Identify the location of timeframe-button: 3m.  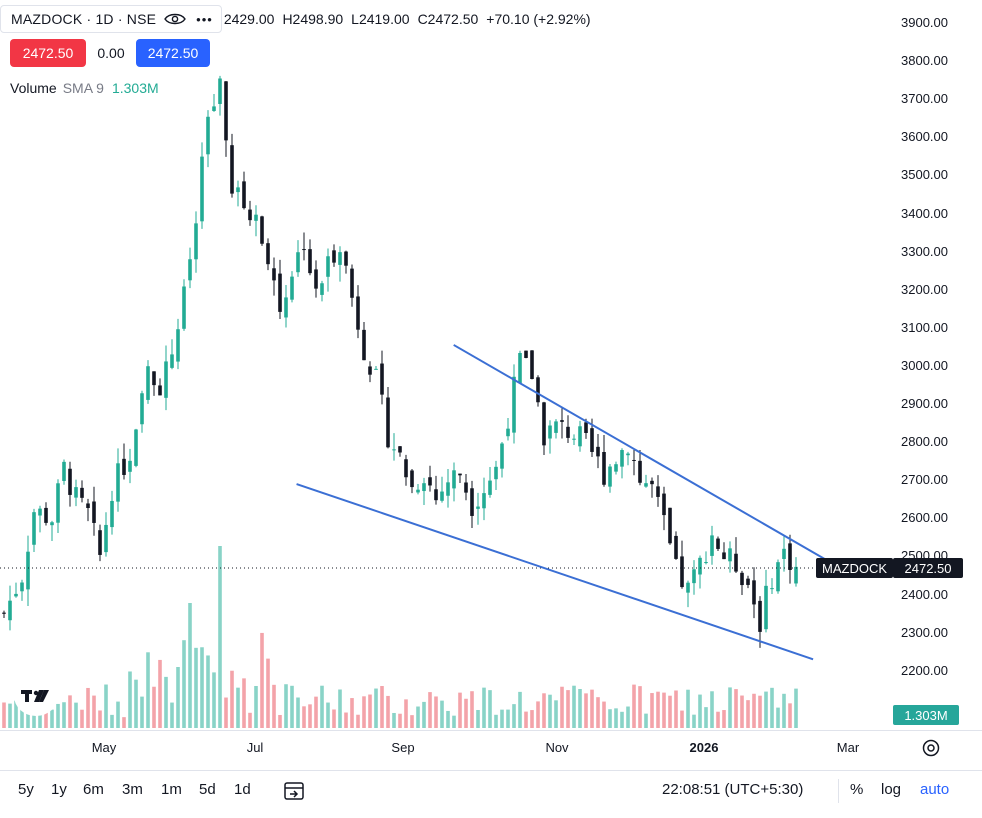
(132, 789).